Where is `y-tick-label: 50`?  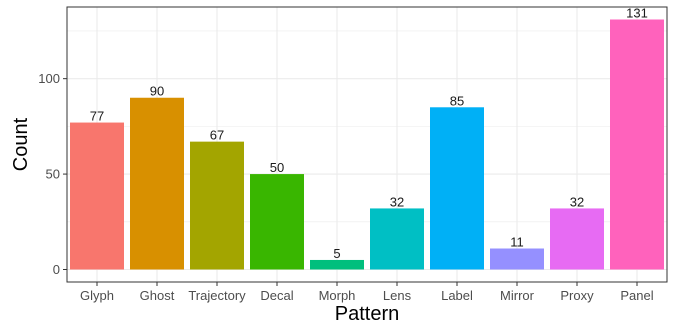 y-tick-label: 50 is located at coordinates (53, 174).